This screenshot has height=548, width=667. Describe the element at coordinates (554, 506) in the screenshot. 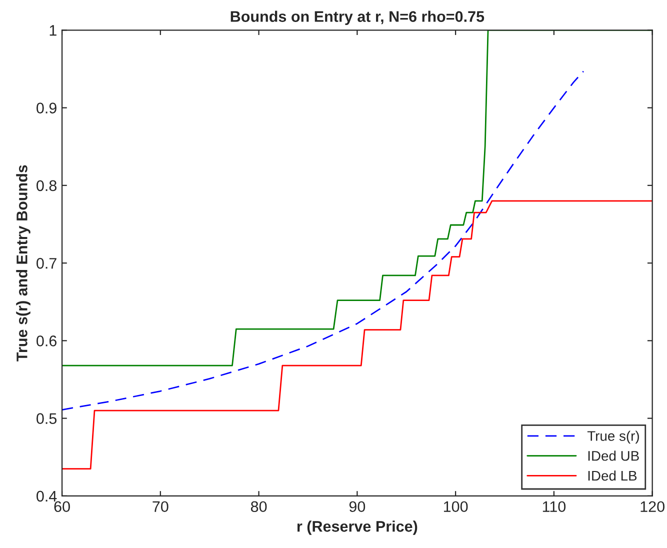

I see `x-tick-label: 110` at that location.